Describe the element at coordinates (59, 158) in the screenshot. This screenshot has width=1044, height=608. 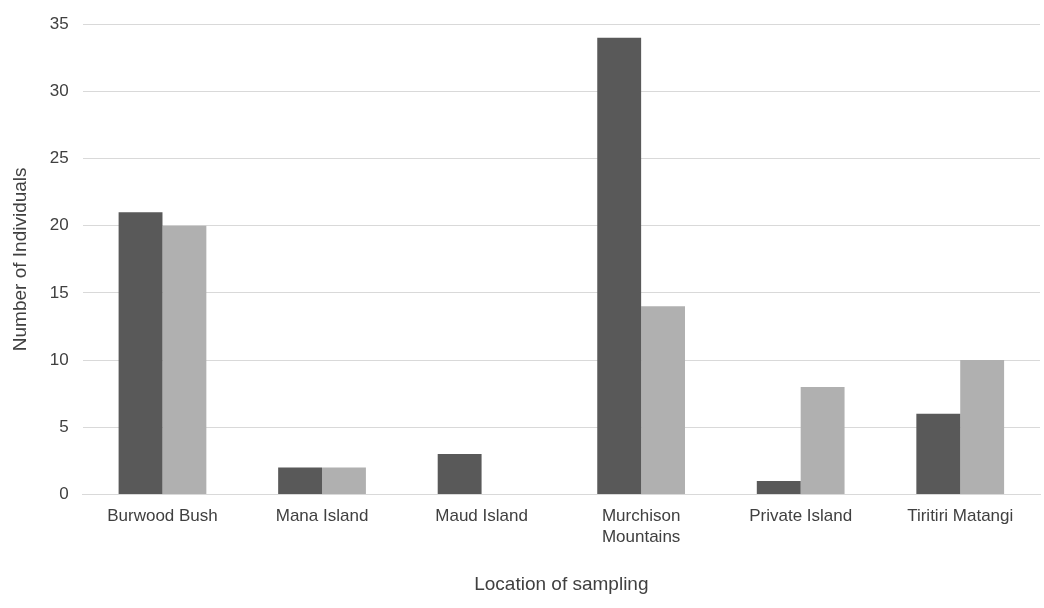
I see `y-tick-label: 25` at that location.